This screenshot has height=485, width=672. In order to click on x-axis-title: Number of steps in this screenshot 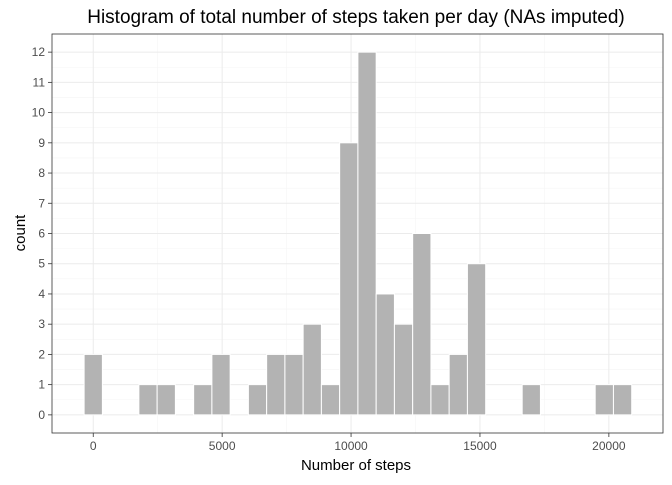, I will do `click(356, 465)`.